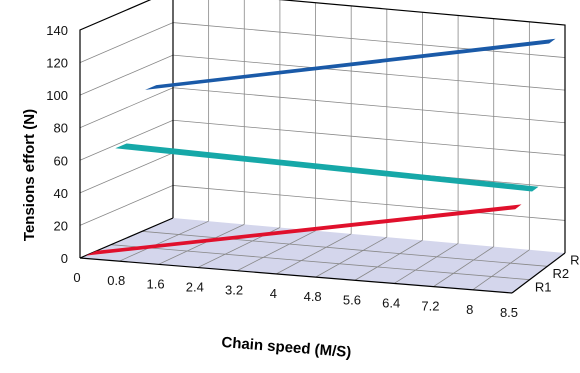 The image size is (580, 373). I want to click on z-tick-label: R1, so click(543, 286).